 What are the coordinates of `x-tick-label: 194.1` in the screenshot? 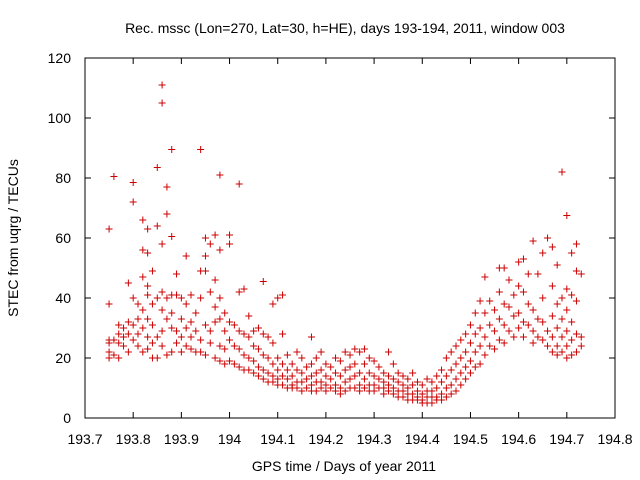 It's located at (277, 439).